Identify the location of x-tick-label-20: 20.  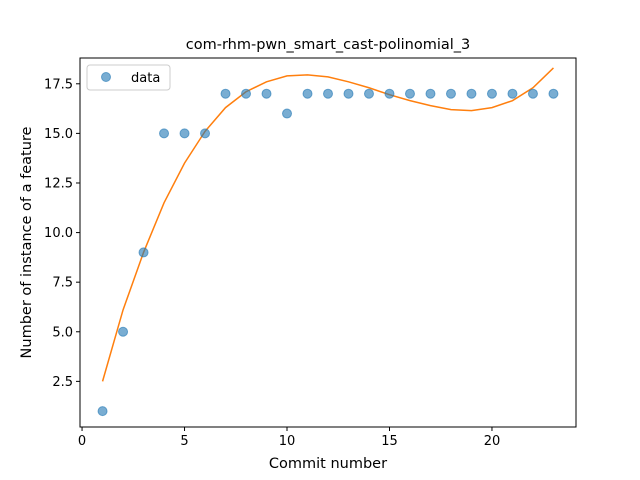
(492, 441).